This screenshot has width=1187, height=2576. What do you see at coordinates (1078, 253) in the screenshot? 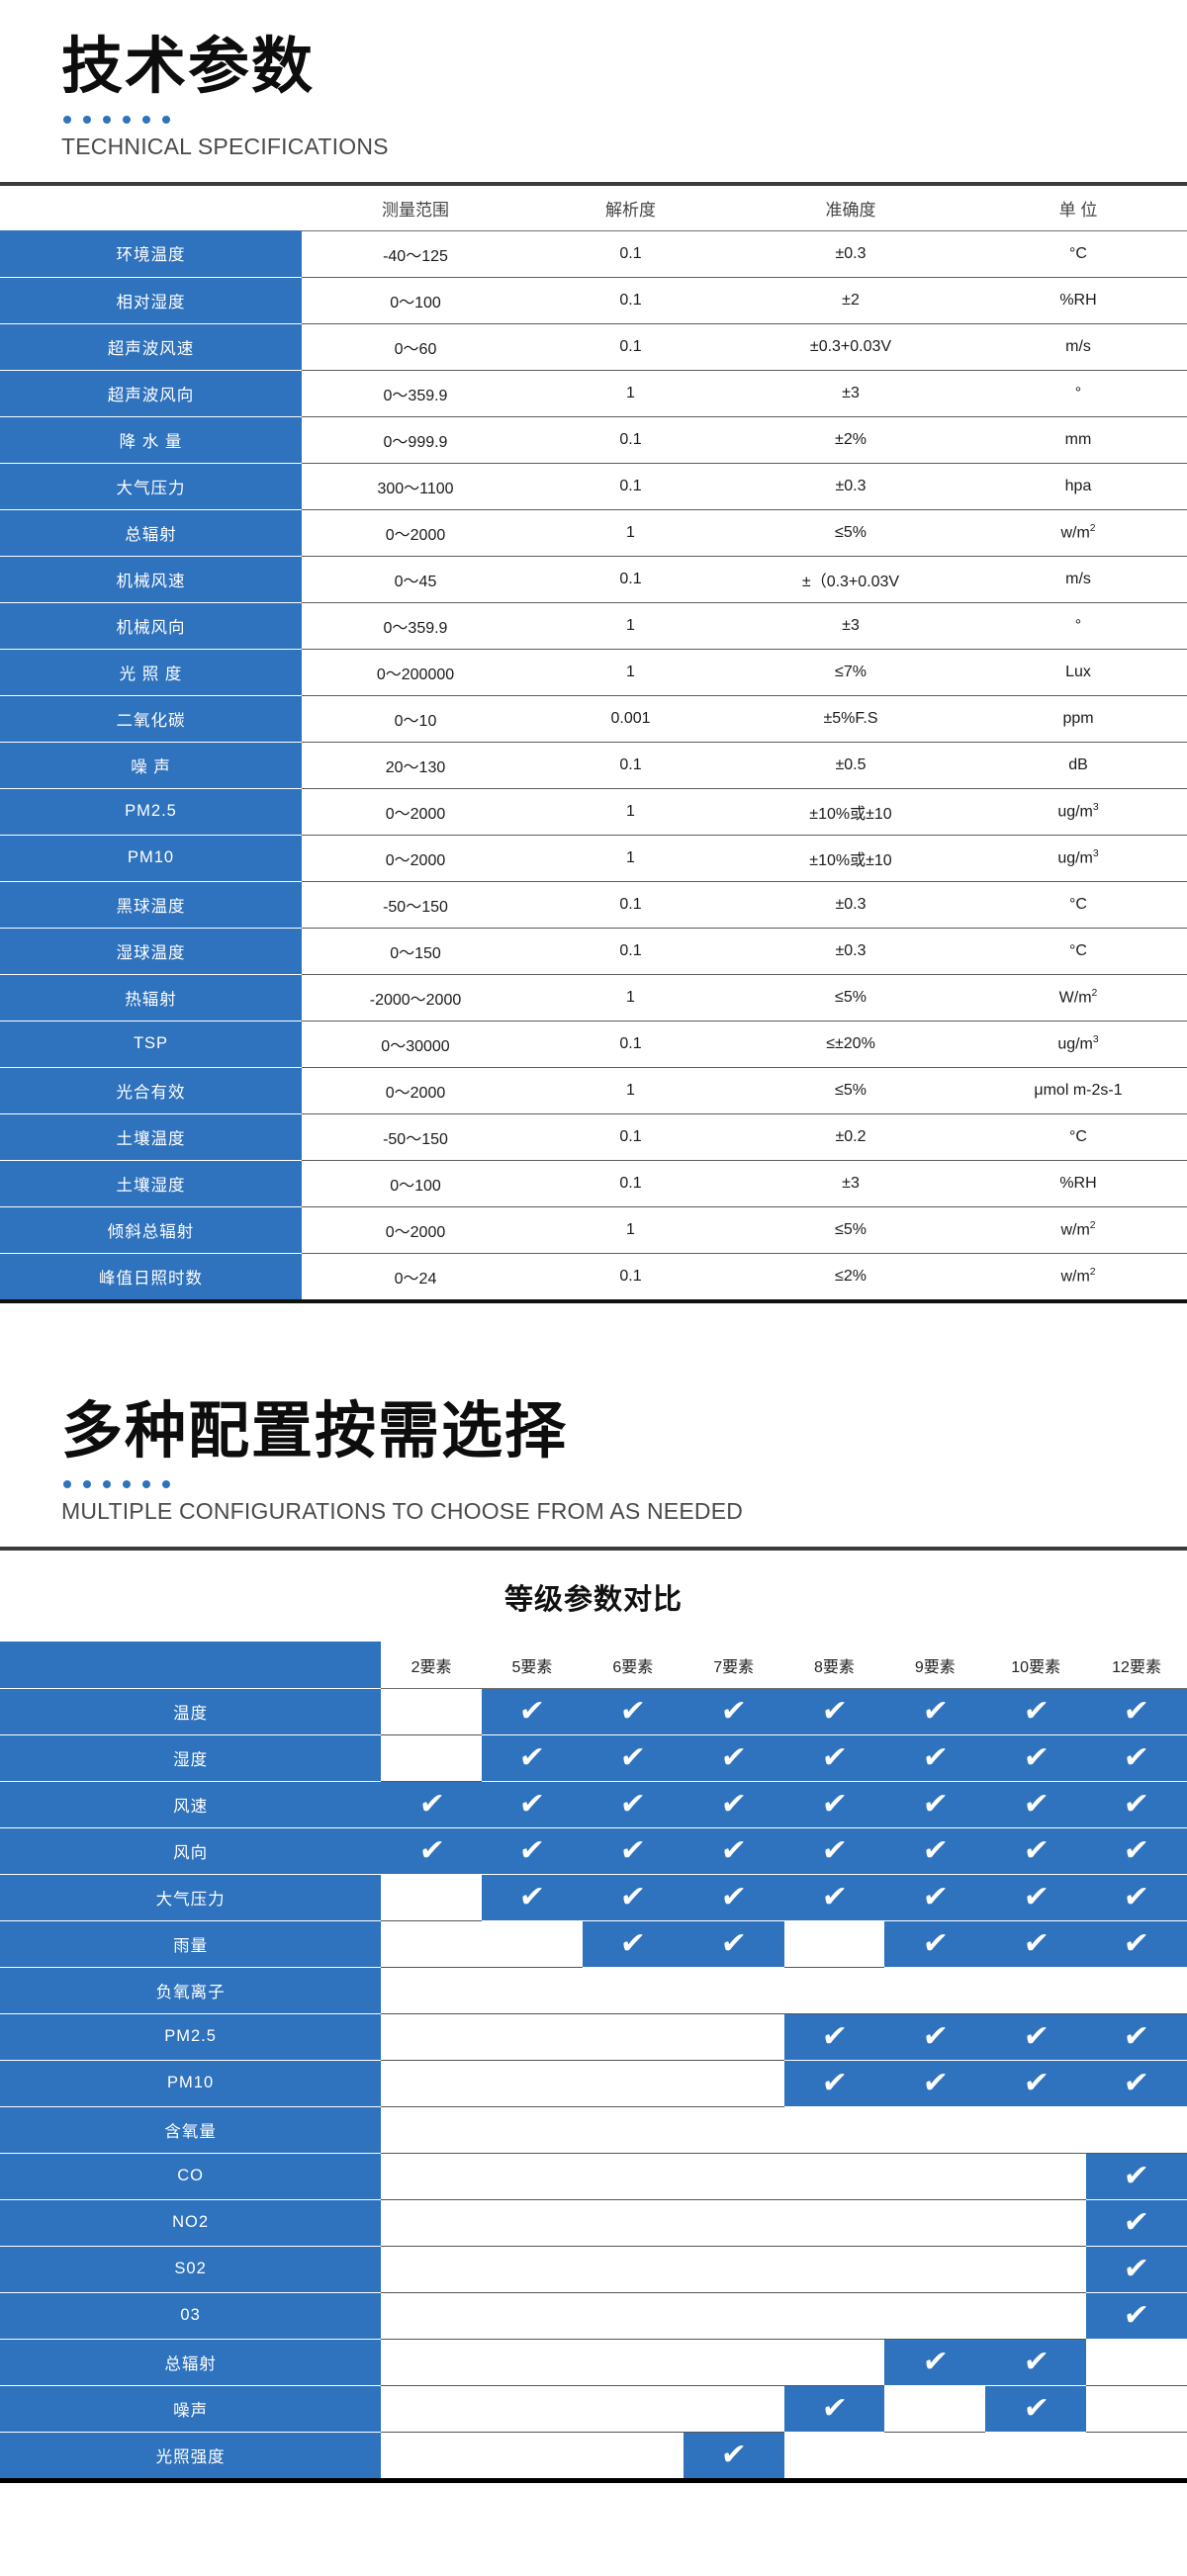
I see `spec-row-unit-text: °C` at bounding box center [1078, 253].